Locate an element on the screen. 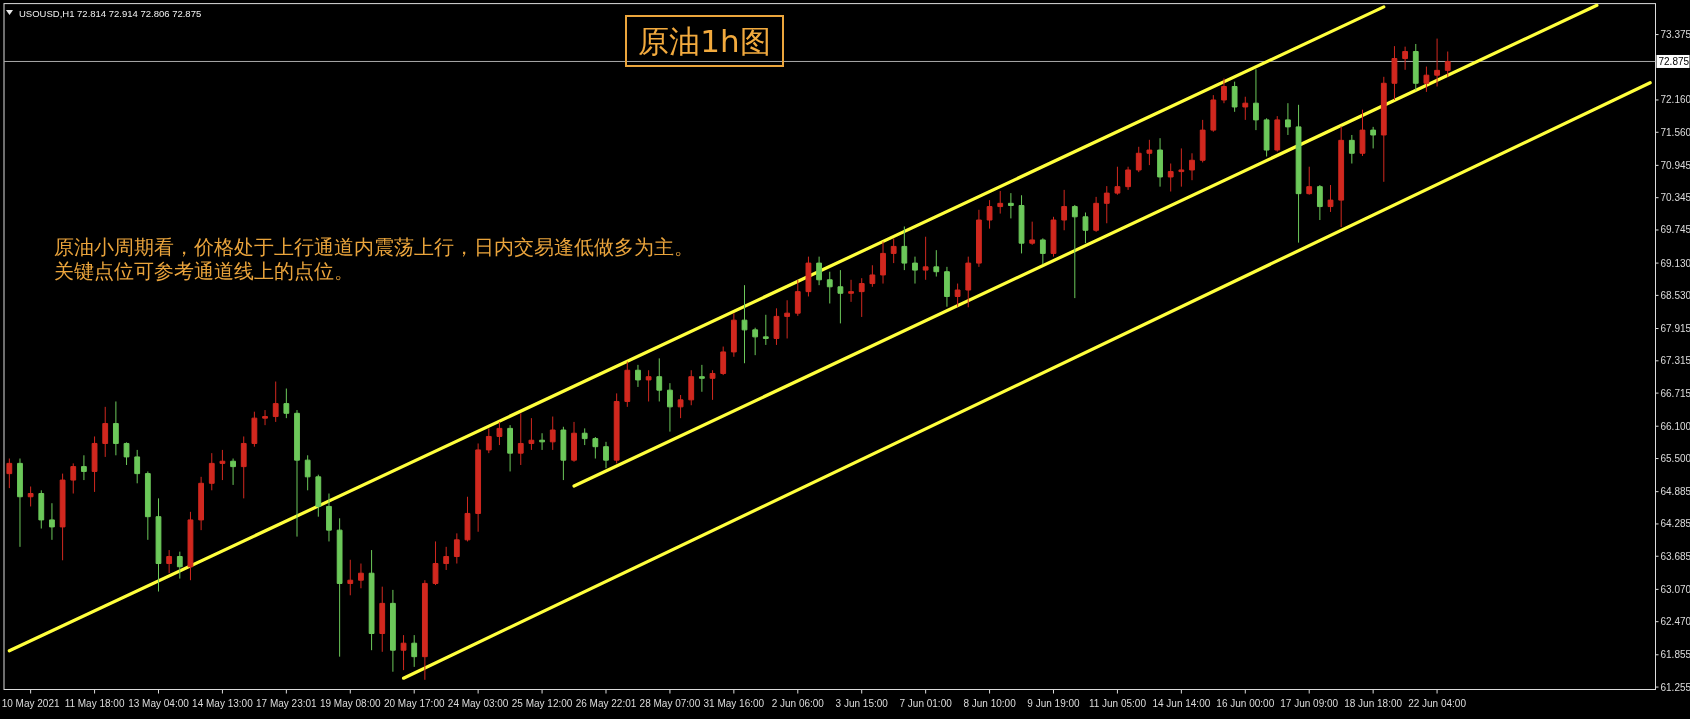 The width and height of the screenshot is (1690, 719). y-tick-label: 65.500 is located at coordinates (1675, 459).